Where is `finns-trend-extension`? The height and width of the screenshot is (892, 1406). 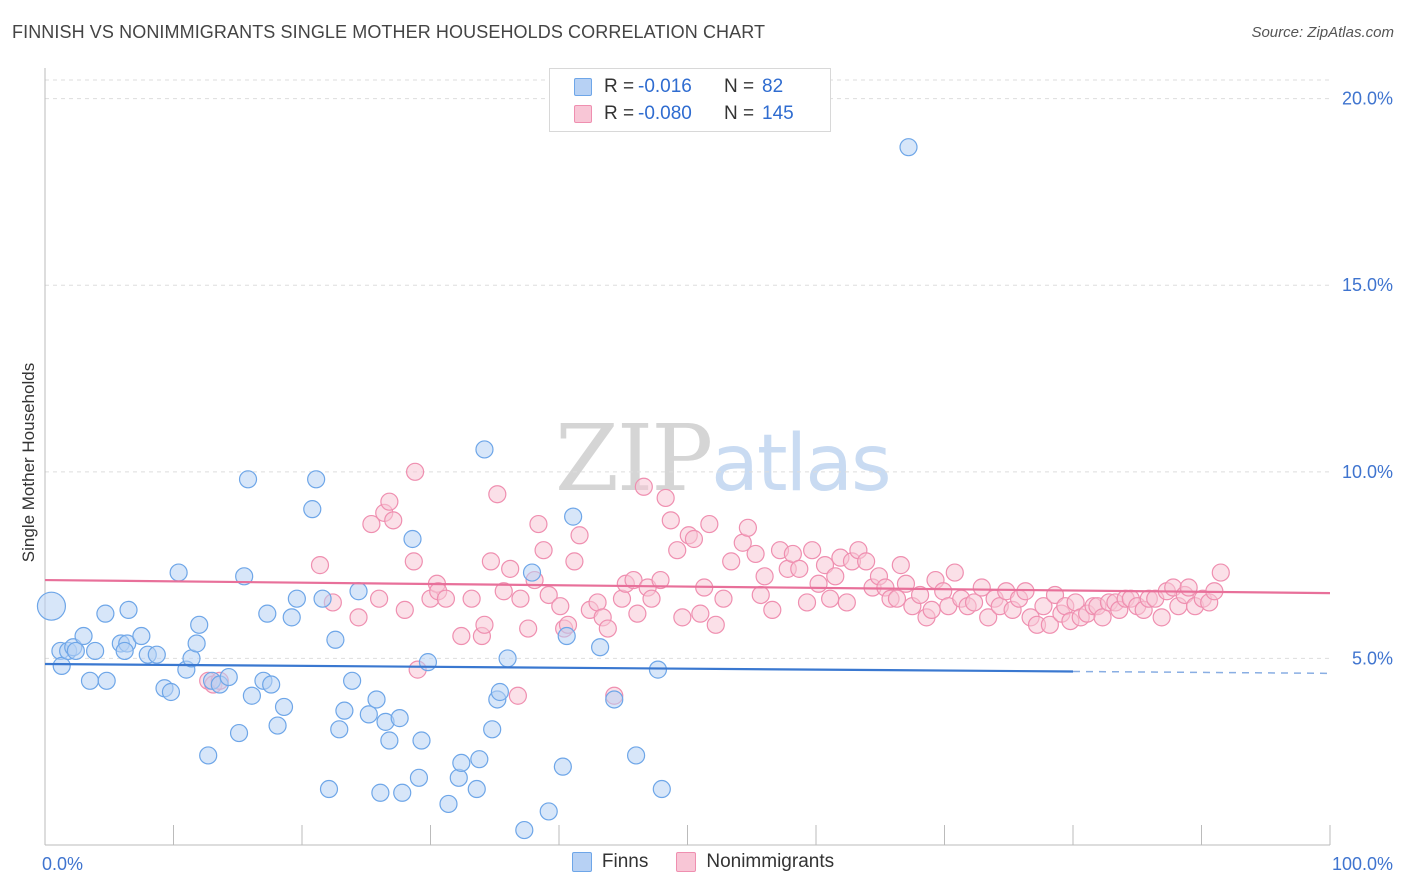 finns-trend-extension is located at coordinates (1201, 672).